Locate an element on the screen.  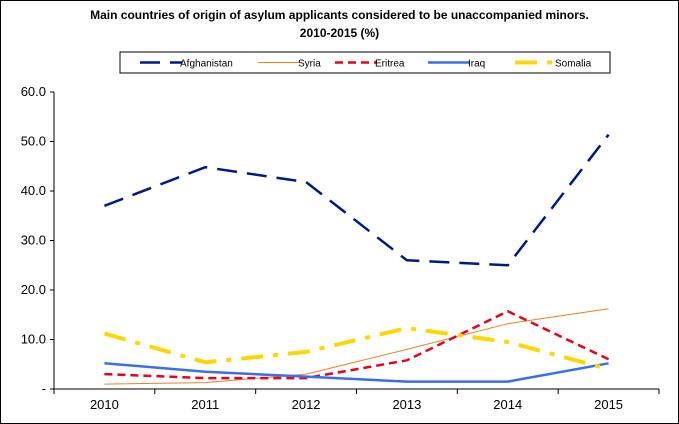
legend-label: Somalia is located at coordinates (573, 64).